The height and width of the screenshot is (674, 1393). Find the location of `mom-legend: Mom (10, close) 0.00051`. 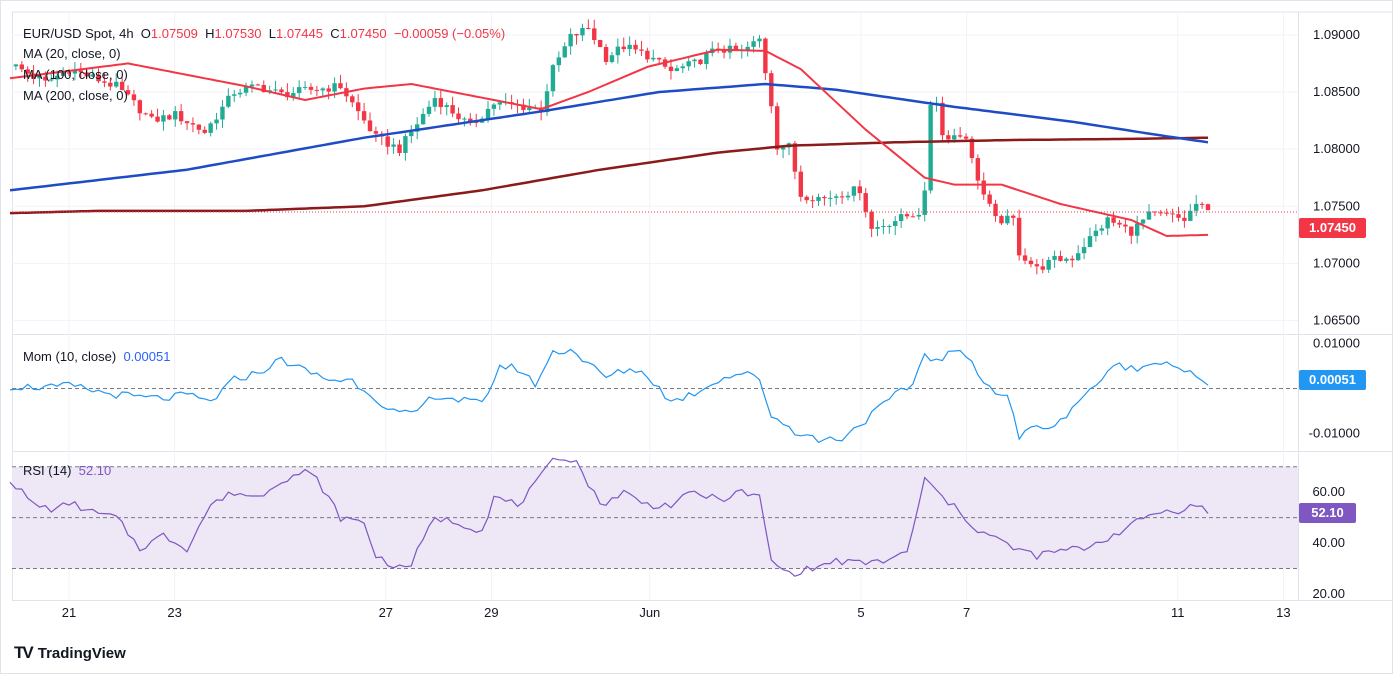

mom-legend: Mom (10, close) 0.00051 is located at coordinates (96, 357).